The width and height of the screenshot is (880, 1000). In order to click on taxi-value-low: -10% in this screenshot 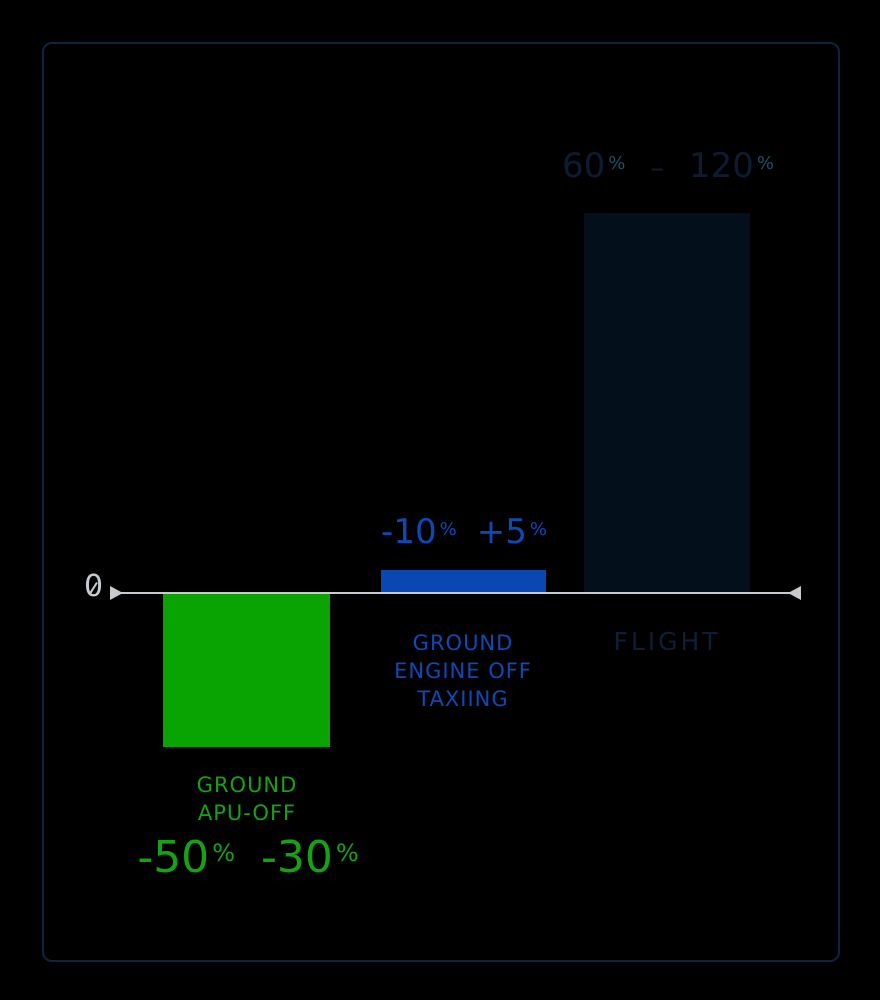, I will do `click(419, 532)`.